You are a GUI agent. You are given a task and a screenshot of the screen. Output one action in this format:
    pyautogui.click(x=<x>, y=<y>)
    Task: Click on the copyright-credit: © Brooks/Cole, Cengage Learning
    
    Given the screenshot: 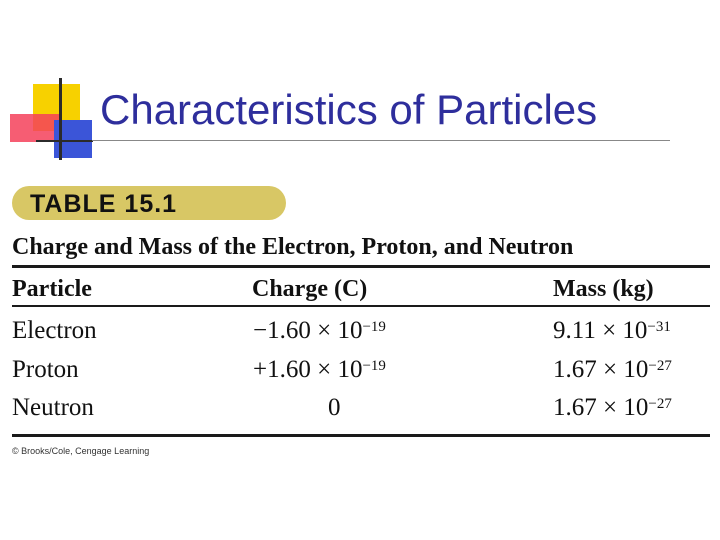 What is the action you would take?
    pyautogui.click(x=81, y=451)
    